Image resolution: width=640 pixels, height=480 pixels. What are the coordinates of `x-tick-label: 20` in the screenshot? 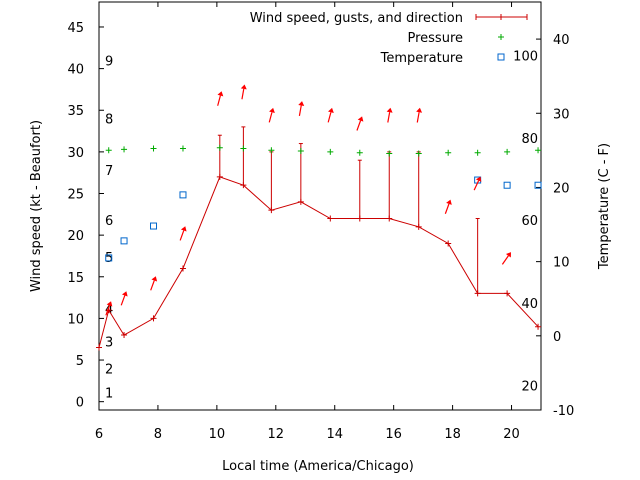 It's located at (511, 434).